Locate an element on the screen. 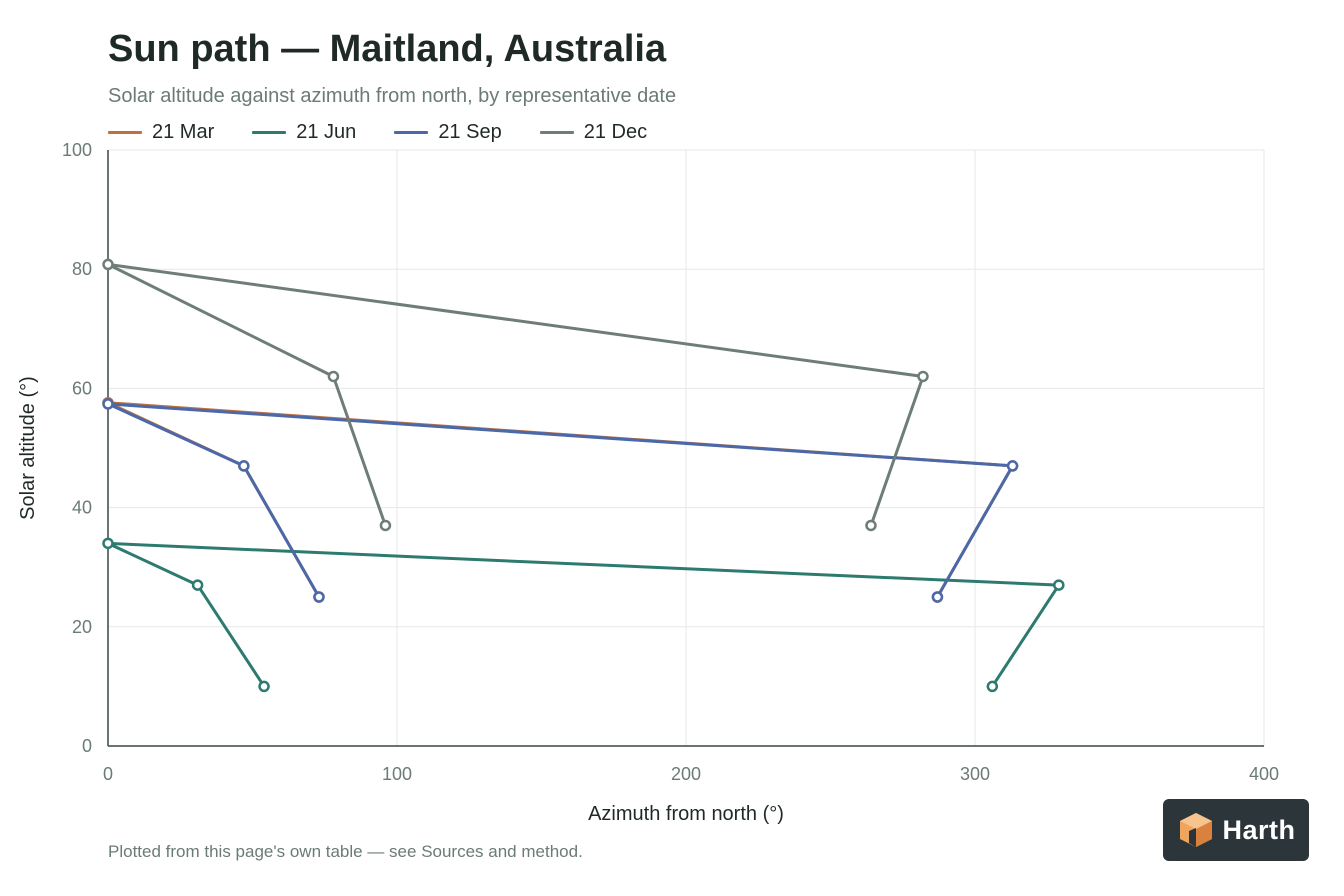  legend-item-21-dec: 21 Dec is located at coordinates (593, 132).